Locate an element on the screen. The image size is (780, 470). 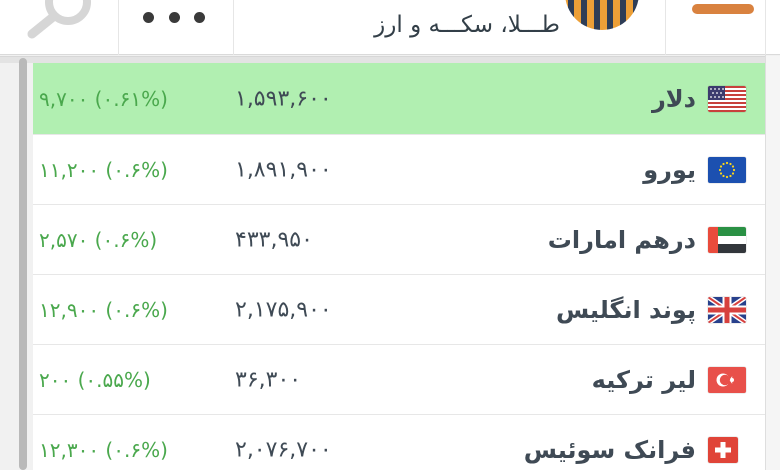
change-value: ۱۲,۹۰۰ (۰.۶%) is located at coordinates (103, 309).